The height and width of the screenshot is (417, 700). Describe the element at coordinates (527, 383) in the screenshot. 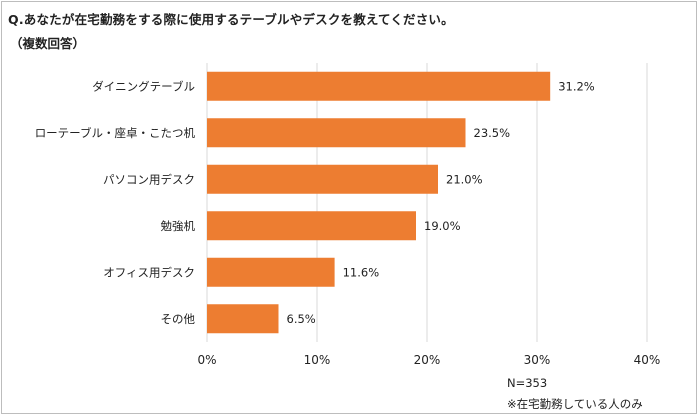

I see `sample-size-note: N=353` at that location.